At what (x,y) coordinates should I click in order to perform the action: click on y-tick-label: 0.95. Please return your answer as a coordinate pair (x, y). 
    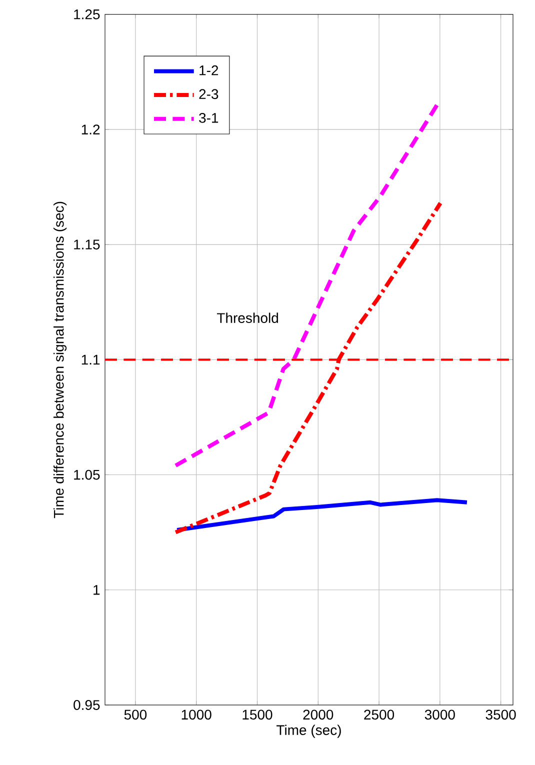
    Looking at the image, I should click on (87, 705).